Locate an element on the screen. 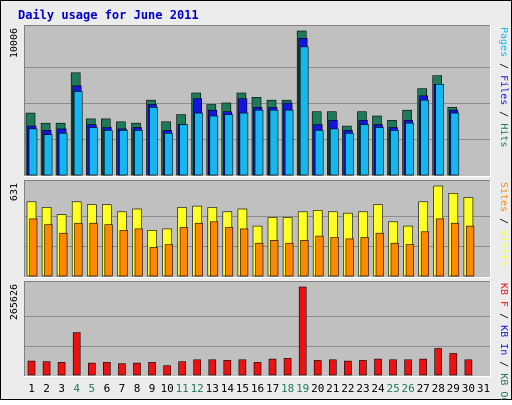 This screenshot has width=512, height=405. legend-entry: KB Out is located at coordinates (503, 386).